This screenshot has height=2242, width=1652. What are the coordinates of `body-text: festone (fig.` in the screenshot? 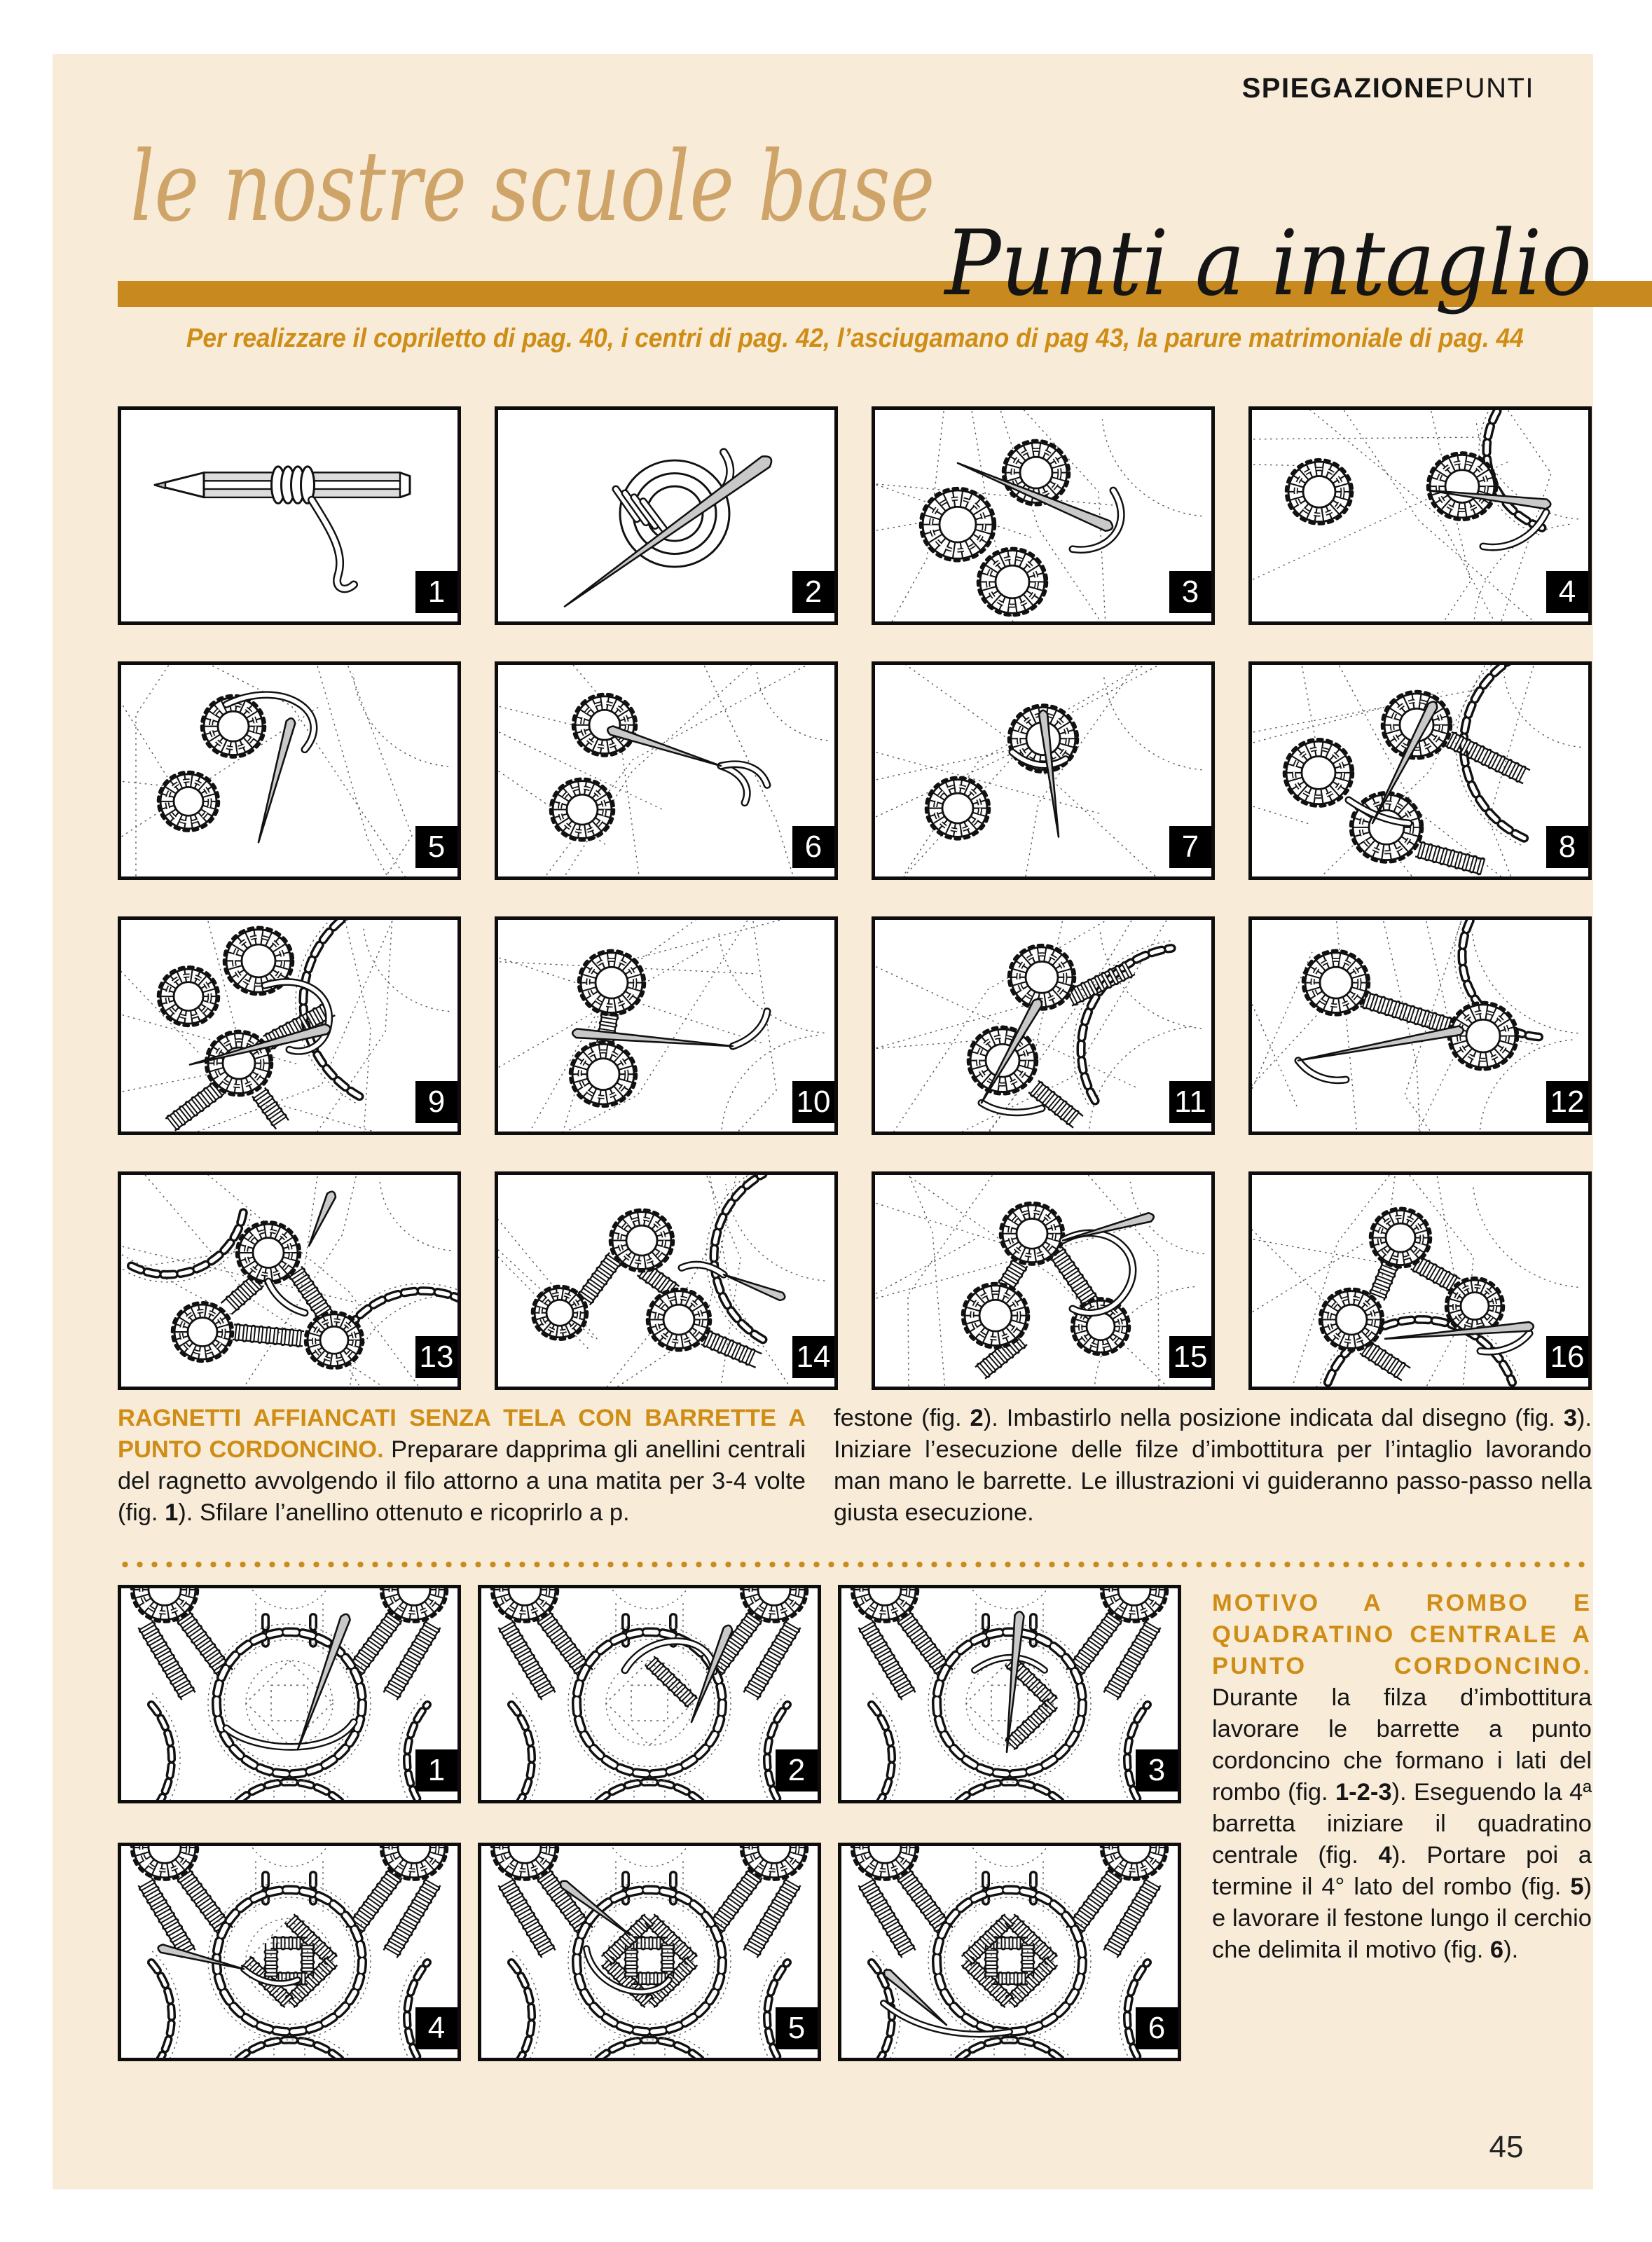 It's located at (902, 1418).